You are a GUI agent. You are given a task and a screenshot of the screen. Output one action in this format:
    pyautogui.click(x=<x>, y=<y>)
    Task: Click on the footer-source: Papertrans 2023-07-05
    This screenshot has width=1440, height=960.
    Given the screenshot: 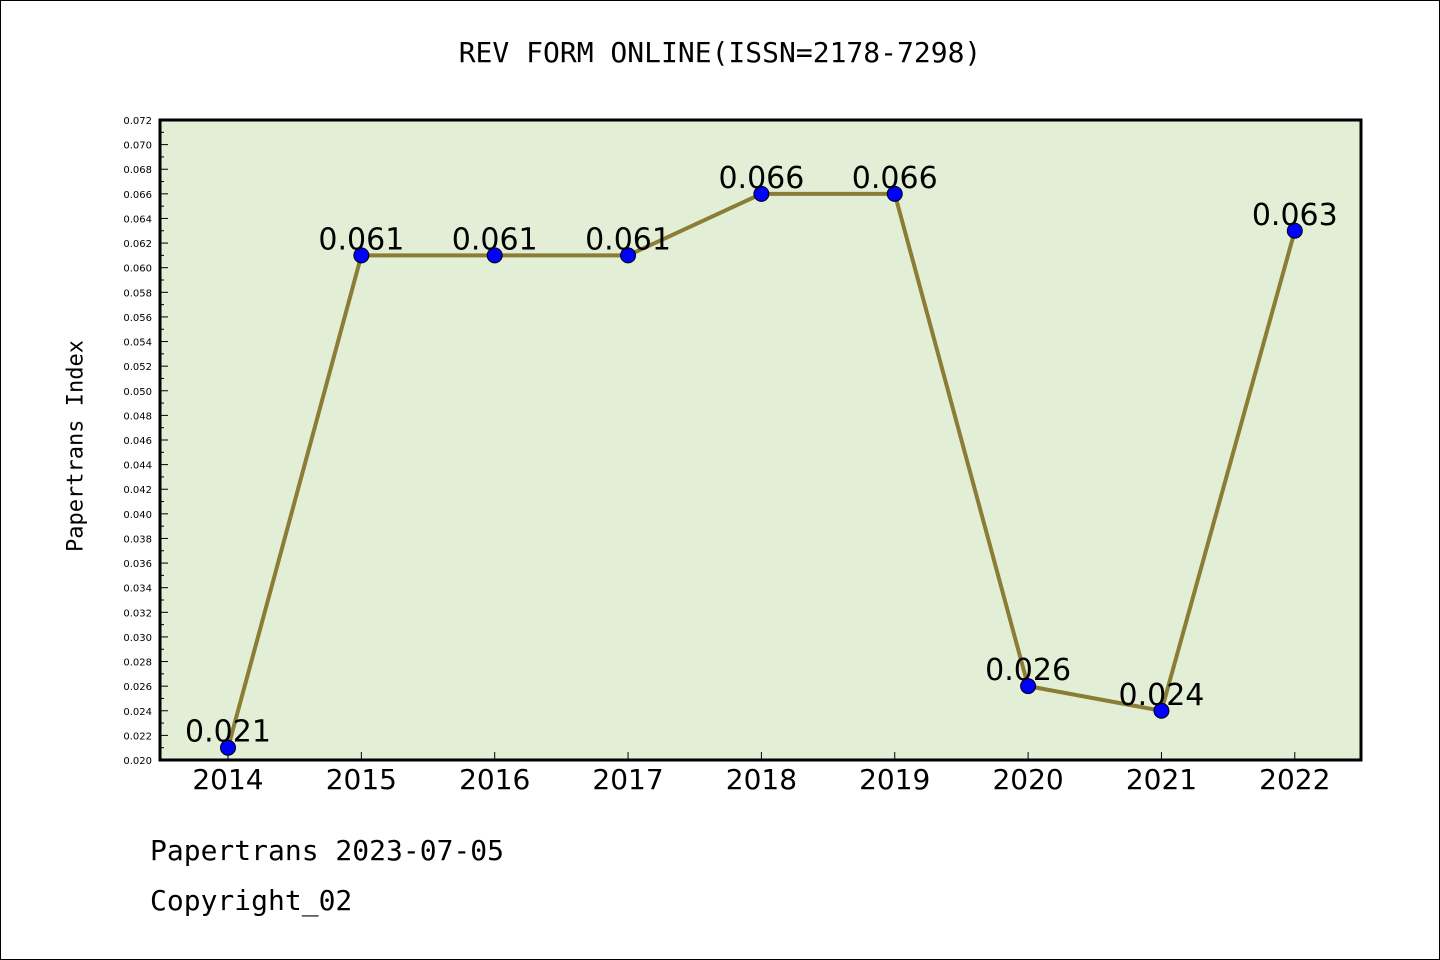 What is the action you would take?
    pyautogui.click(x=327, y=850)
    